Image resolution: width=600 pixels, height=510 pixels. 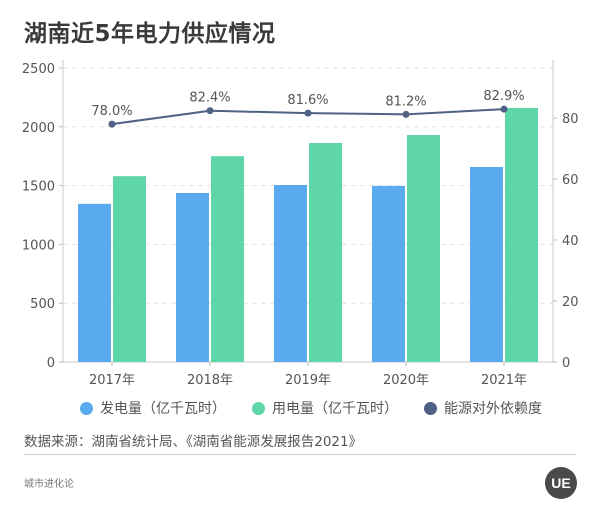 I want to click on legend-item-dependence: 能源对外依赖度, so click(x=483, y=408).